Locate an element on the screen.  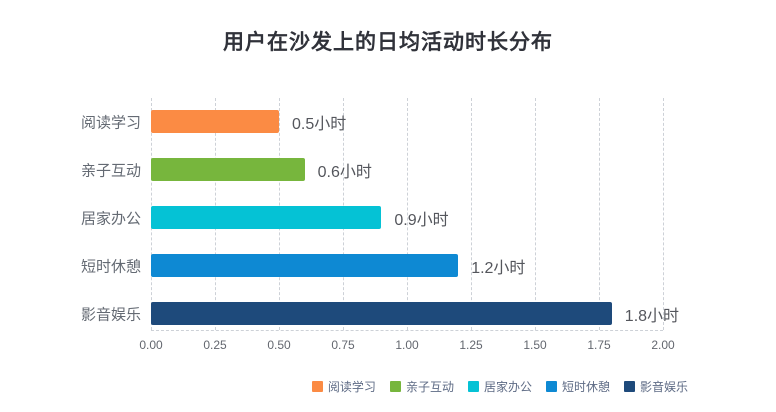
gridline-x-1.00 is located at coordinates (407, 214).